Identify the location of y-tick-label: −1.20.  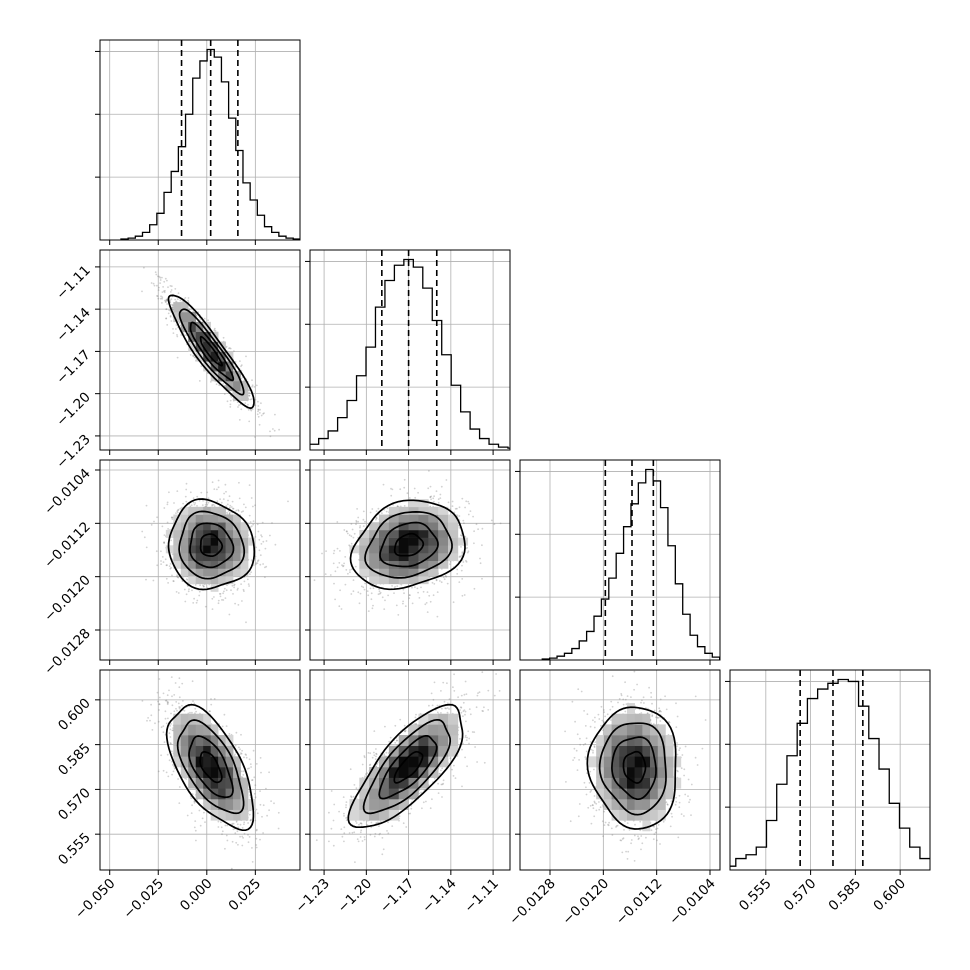
(73, 409).